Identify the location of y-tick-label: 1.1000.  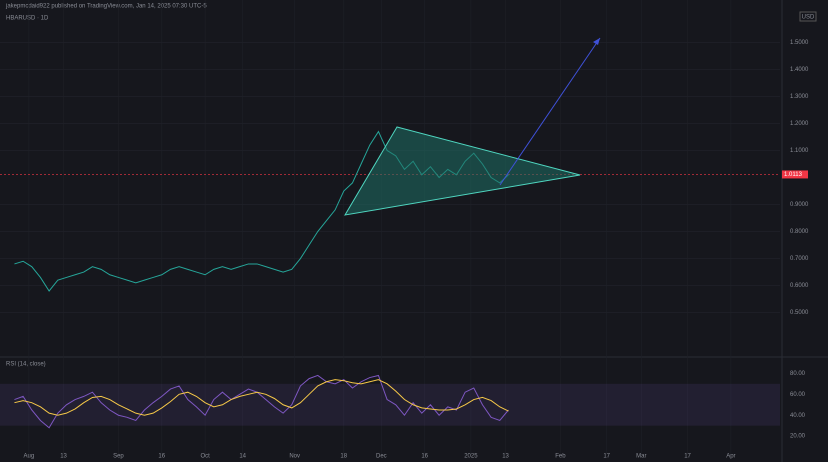
(799, 151).